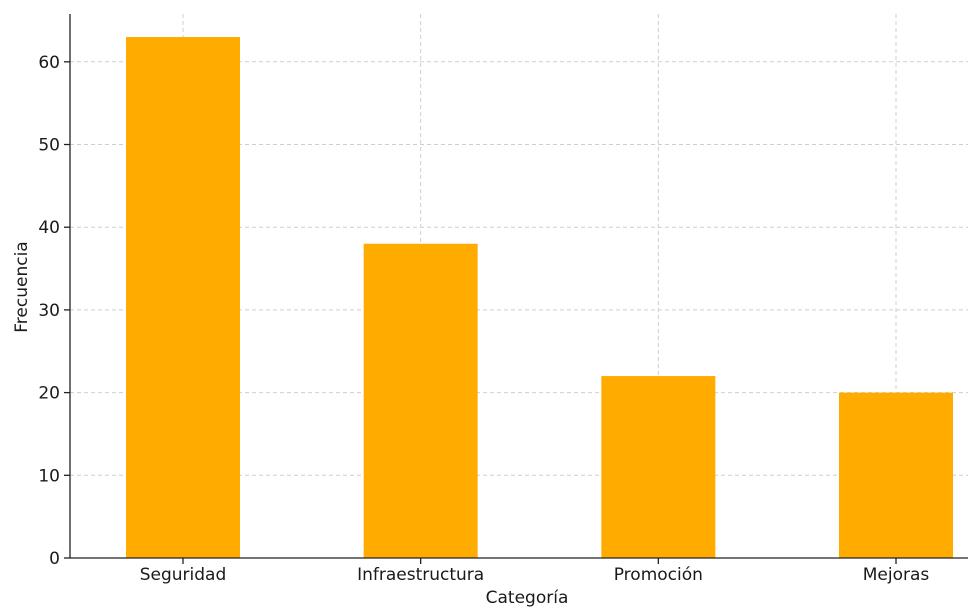  What do you see at coordinates (896, 475) in the screenshot?
I see `bar-mejoras` at bounding box center [896, 475].